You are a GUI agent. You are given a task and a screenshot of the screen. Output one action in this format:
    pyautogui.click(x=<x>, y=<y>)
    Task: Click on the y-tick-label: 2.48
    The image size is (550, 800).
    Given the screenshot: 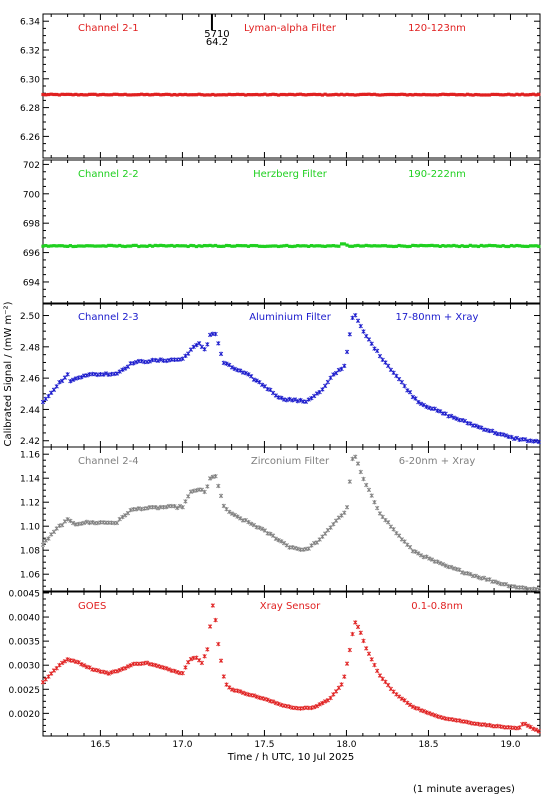 What is the action you would take?
    pyautogui.click(x=30, y=348)
    